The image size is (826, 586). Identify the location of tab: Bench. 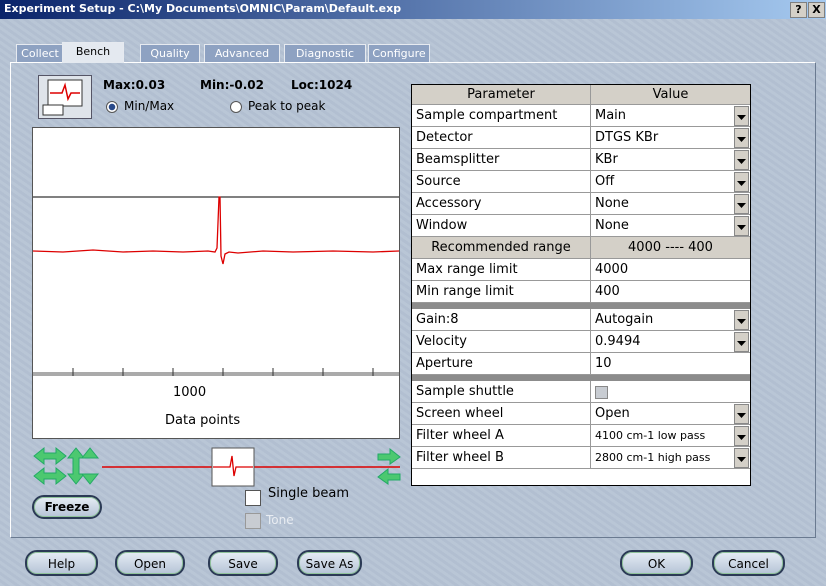
(93, 52).